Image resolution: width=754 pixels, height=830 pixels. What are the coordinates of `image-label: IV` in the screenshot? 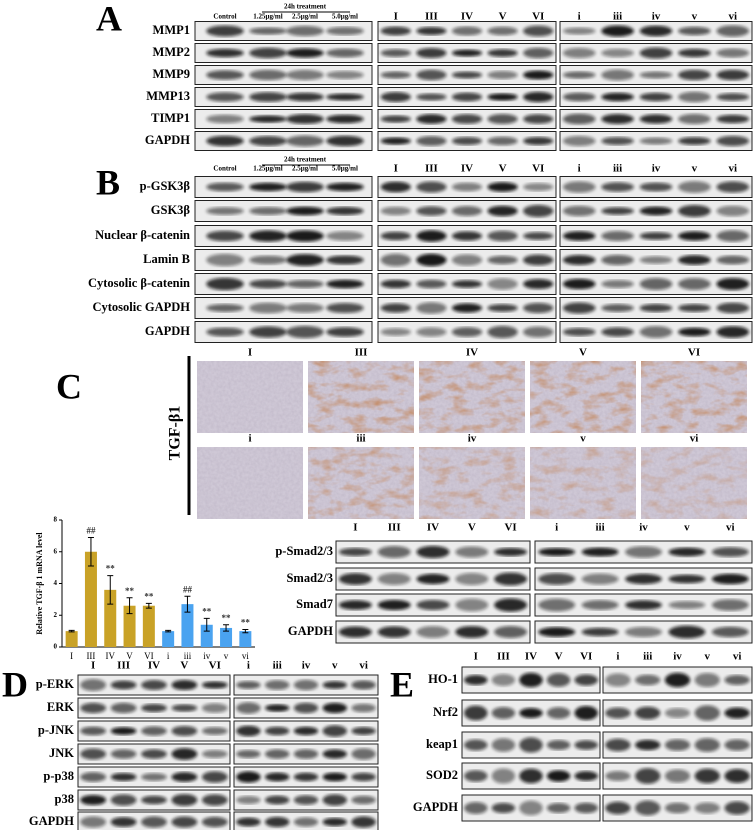 It's located at (472, 353).